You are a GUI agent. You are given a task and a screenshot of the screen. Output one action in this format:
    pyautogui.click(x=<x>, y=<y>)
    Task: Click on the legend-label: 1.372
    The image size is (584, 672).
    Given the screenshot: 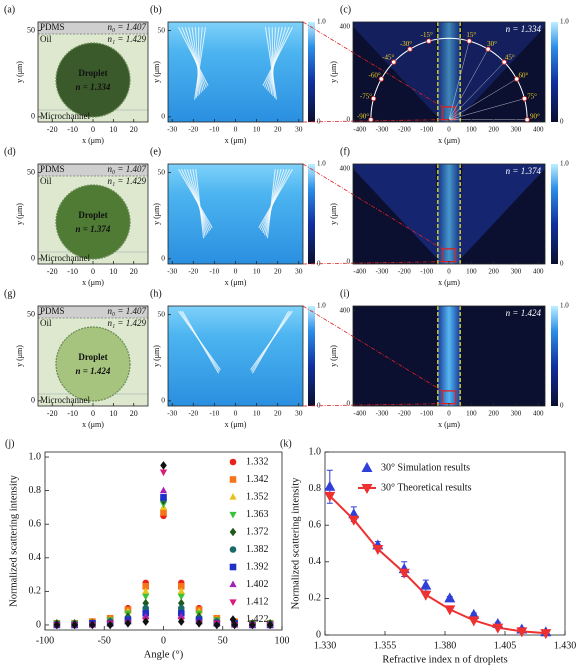 What is the action you would take?
    pyautogui.click(x=257, y=531)
    